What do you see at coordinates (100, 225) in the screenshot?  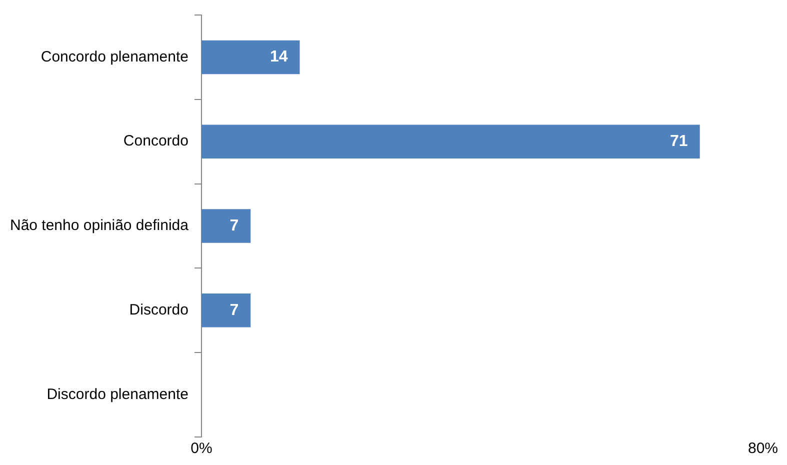 I see `y-tick-label: Não tenho opinião definida` at bounding box center [100, 225].